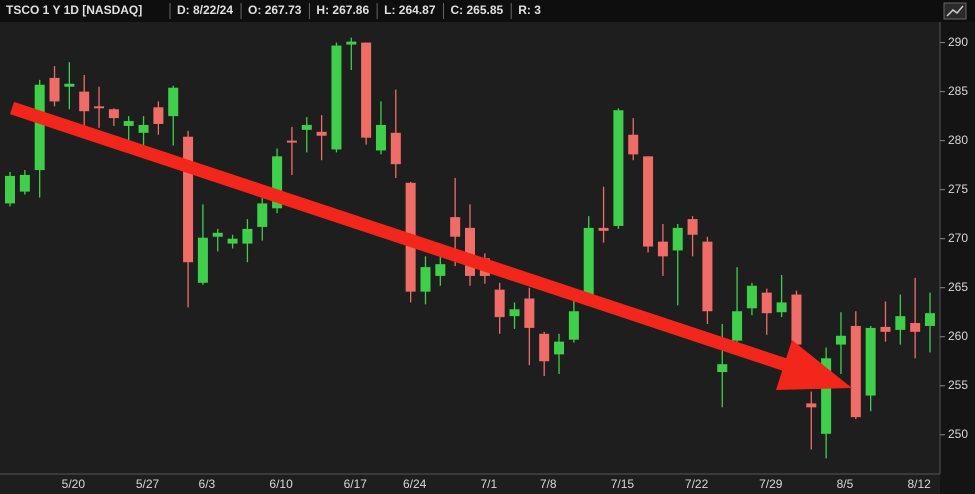 This screenshot has width=975, height=494. I want to click on x-tick-label: 5/27, so click(148, 484).